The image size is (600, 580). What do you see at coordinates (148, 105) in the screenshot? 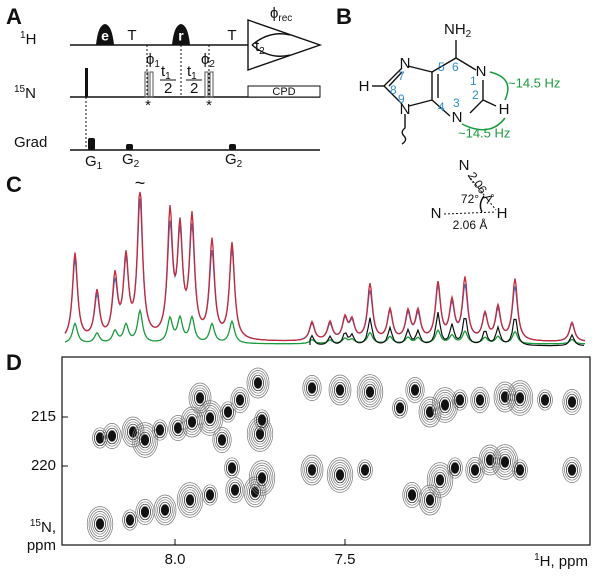
I see `mark: *` at bounding box center [148, 105].